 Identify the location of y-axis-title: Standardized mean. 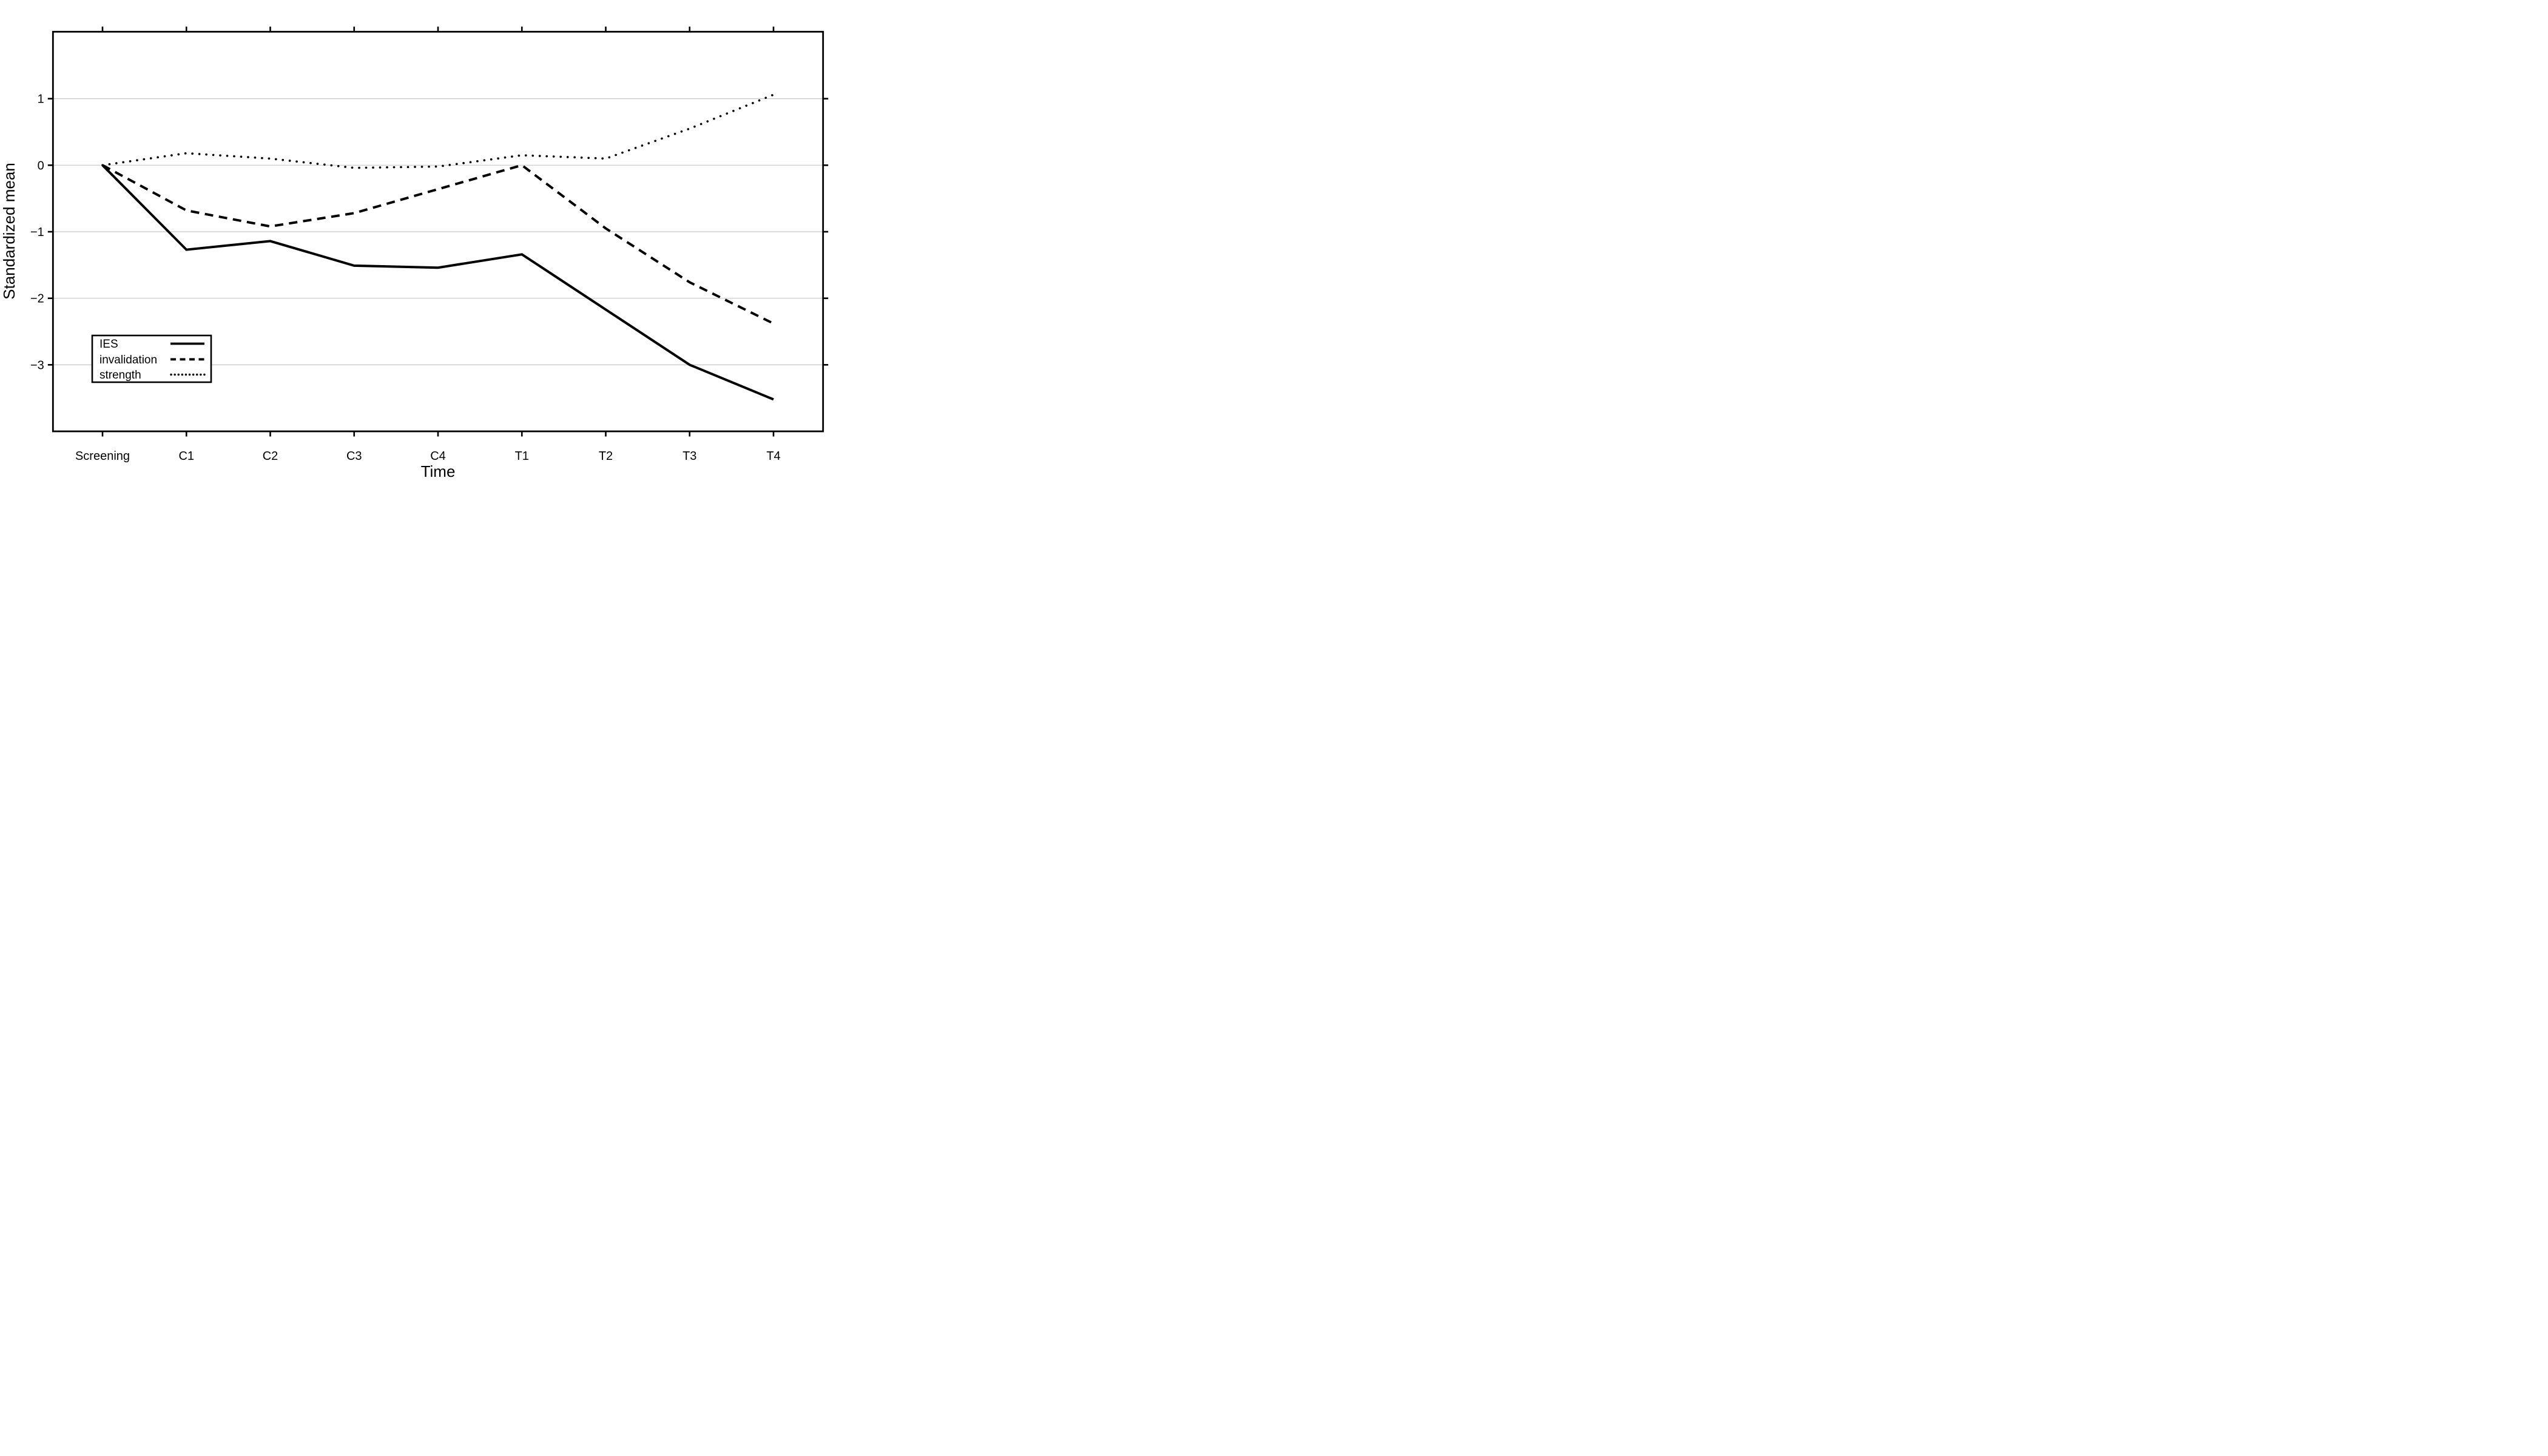
(9, 231).